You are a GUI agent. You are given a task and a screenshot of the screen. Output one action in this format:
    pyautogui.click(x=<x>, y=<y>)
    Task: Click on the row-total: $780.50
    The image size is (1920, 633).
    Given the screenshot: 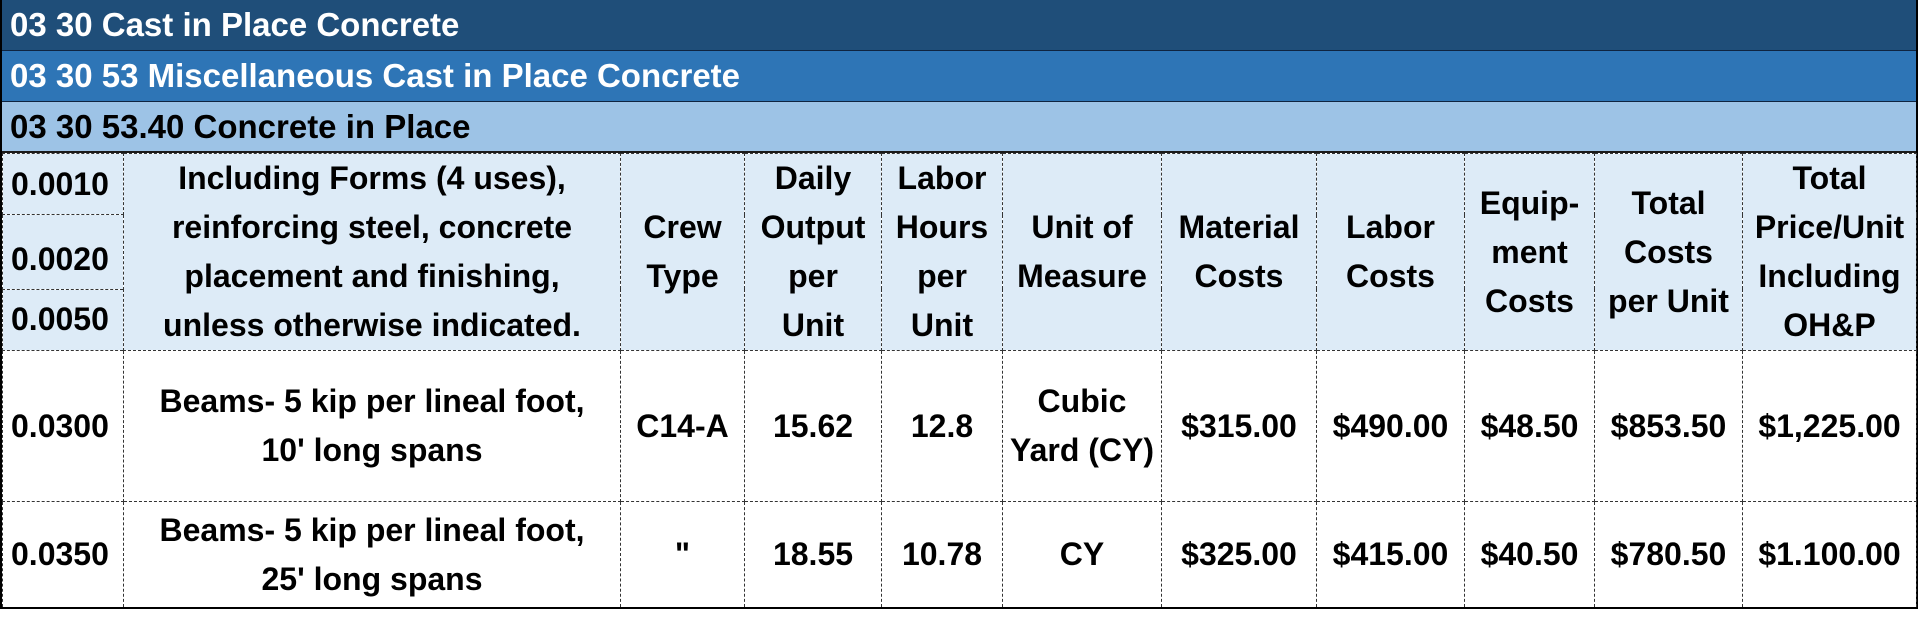 What is the action you would take?
    pyautogui.click(x=1668, y=555)
    